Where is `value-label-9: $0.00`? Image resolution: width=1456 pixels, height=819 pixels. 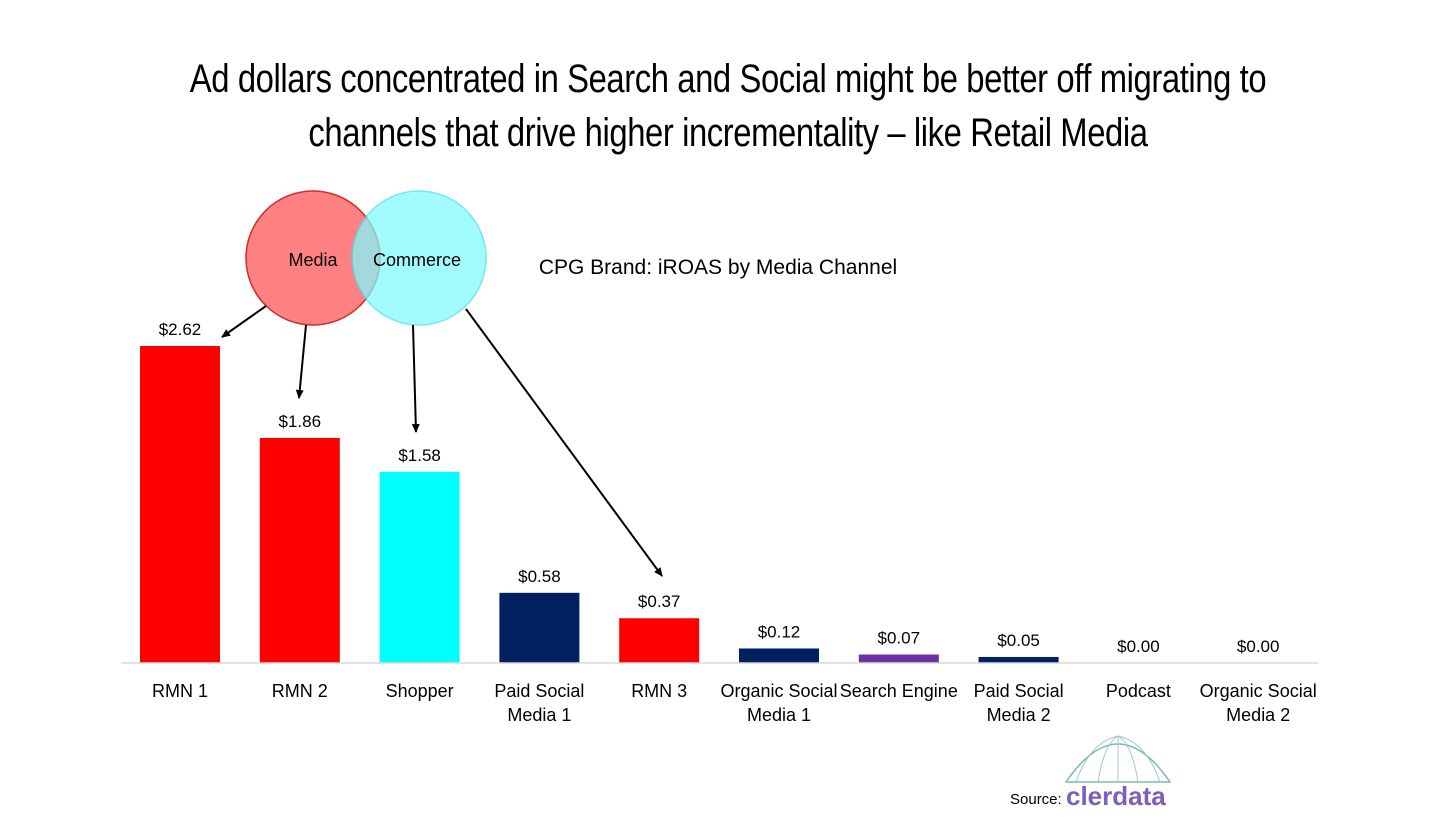
value-label-9: $0.00 is located at coordinates (1138, 646).